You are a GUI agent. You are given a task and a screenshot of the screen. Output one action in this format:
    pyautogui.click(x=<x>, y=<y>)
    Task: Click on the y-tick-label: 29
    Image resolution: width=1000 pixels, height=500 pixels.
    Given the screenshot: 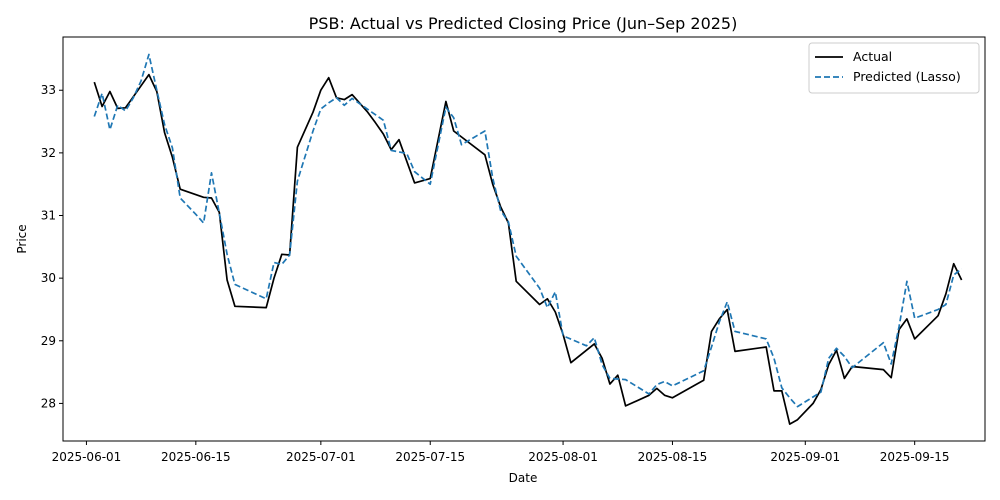 What is the action you would take?
    pyautogui.click(x=48, y=341)
    